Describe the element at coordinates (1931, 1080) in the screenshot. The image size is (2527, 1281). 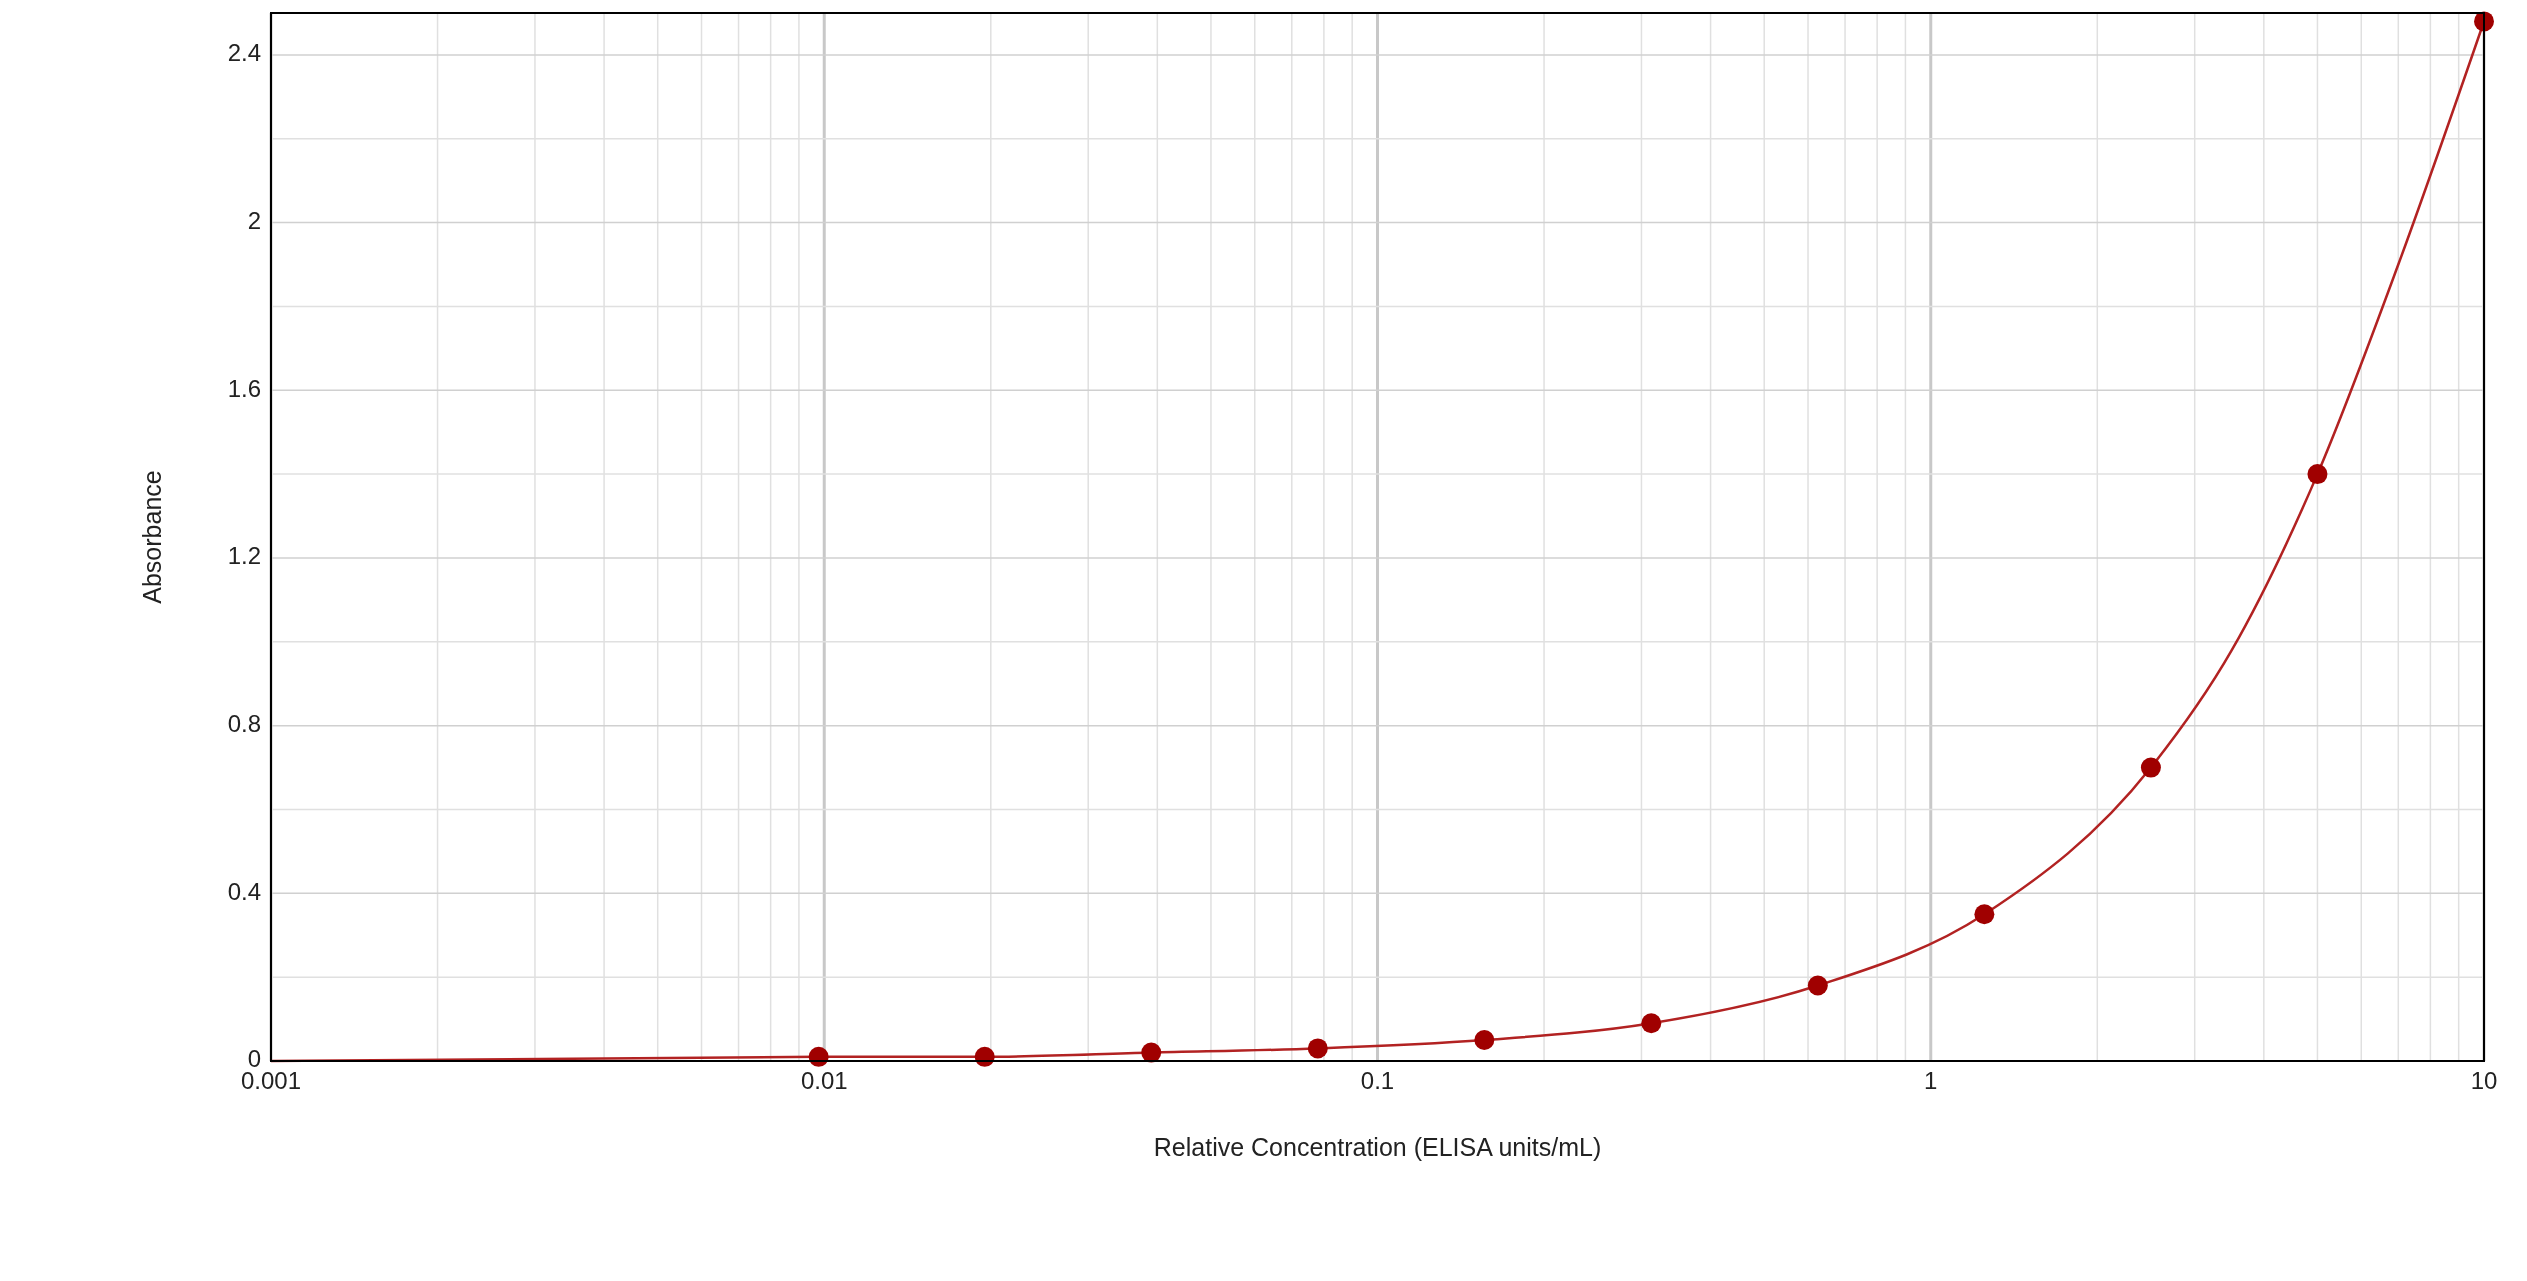
I see `x-tick-label: 1` at that location.